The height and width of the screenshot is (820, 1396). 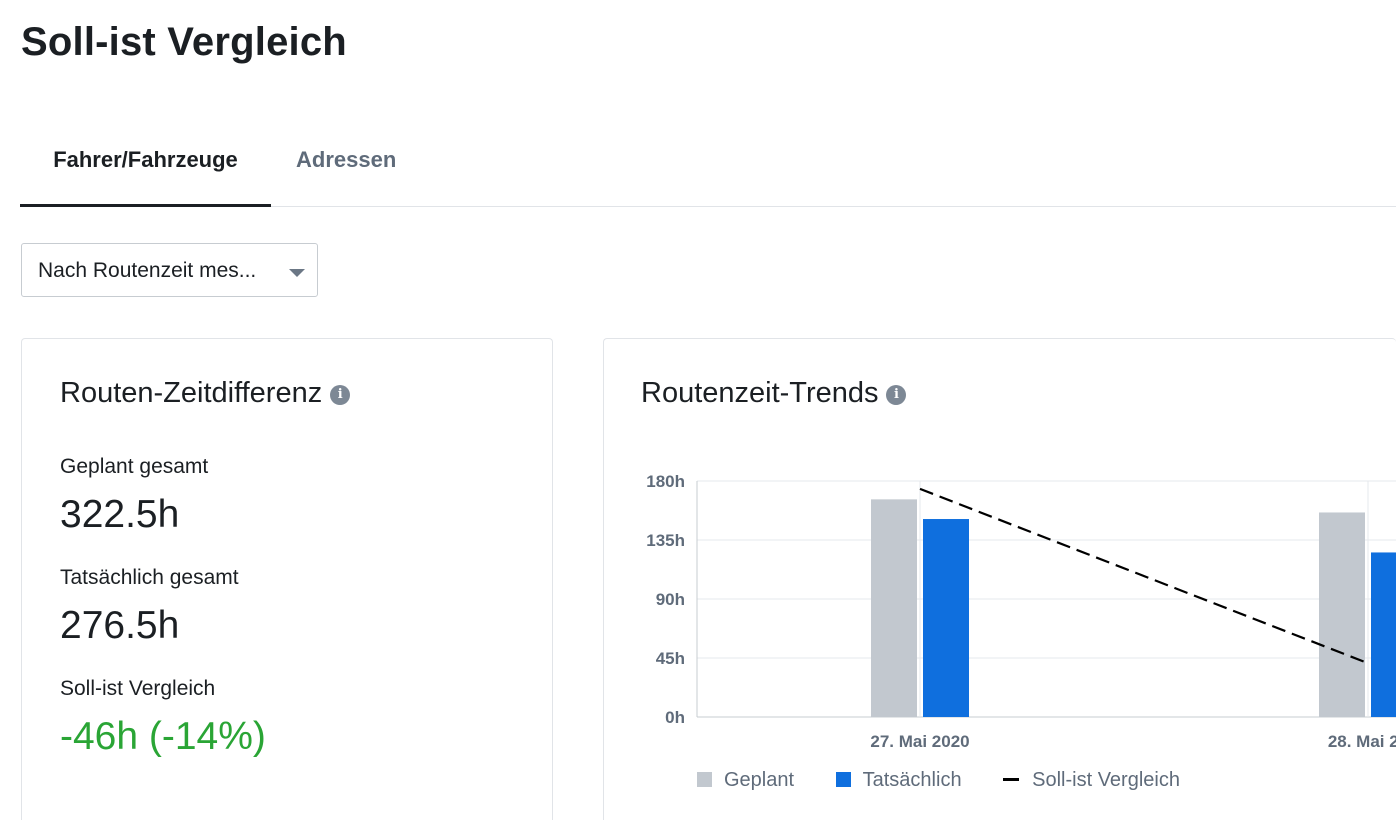 What do you see at coordinates (919, 741) in the screenshot?
I see `x-tick-label: 27. Mai 2020` at bounding box center [919, 741].